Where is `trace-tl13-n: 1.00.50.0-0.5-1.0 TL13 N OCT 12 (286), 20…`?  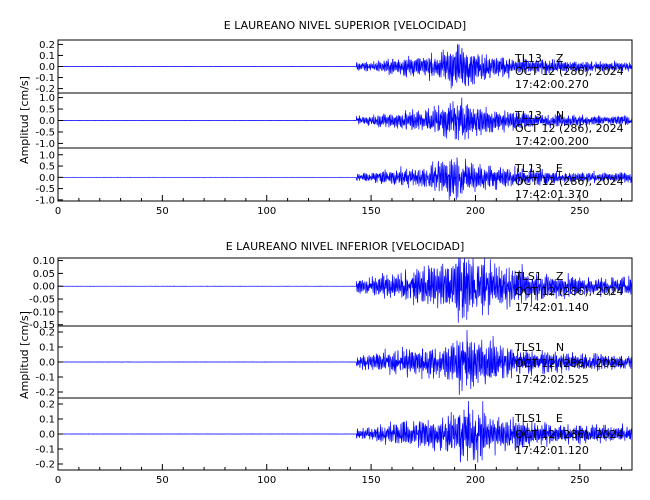
trace-tl13-n: 1.00.50.0-0.5-1.0 TL13 N OCT 12 (286), 20… is located at coordinates (334, 121).